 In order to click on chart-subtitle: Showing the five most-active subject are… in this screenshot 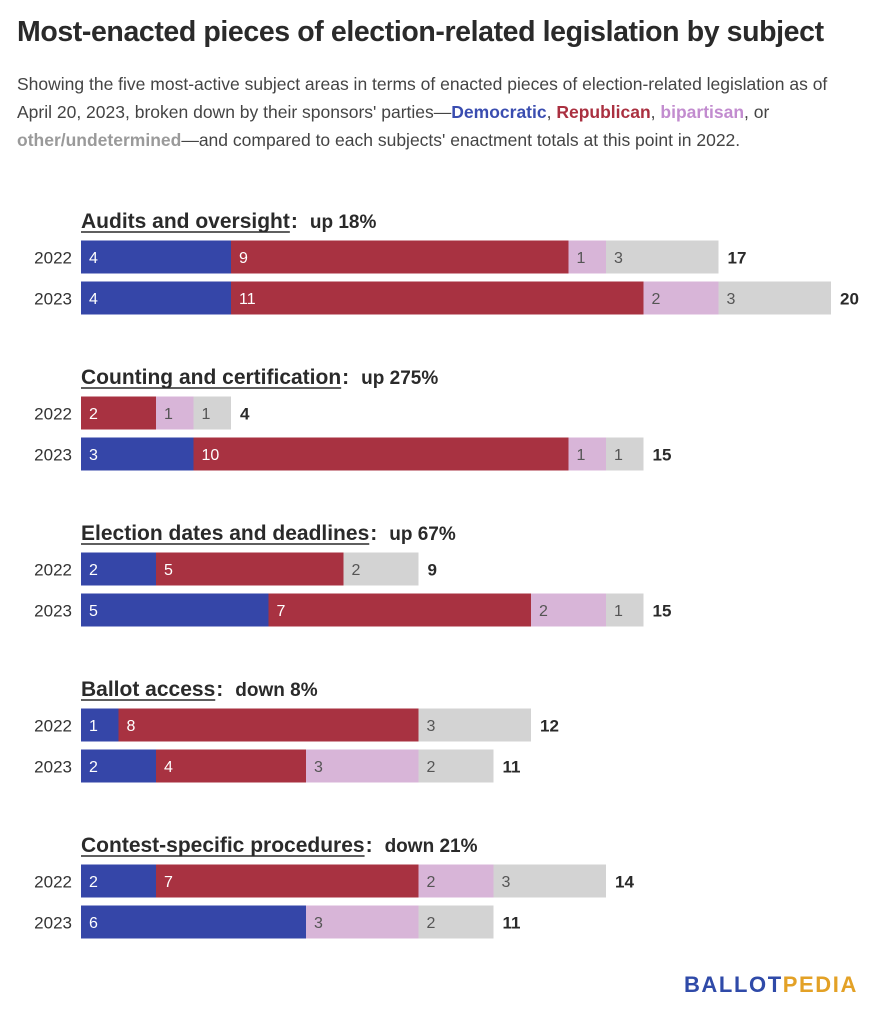, I will do `click(432, 112)`.